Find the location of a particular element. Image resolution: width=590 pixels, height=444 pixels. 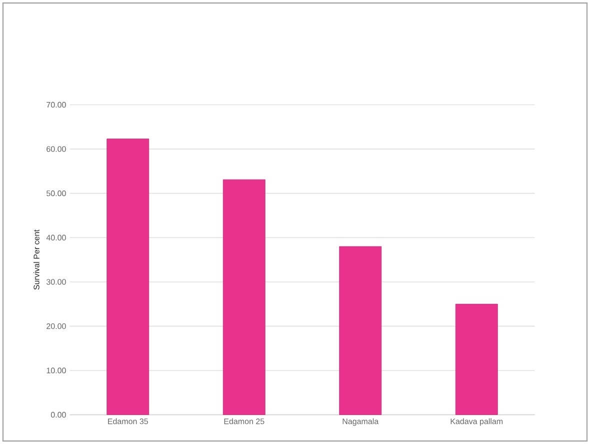

y-tick-label: 70.00 is located at coordinates (56, 105).